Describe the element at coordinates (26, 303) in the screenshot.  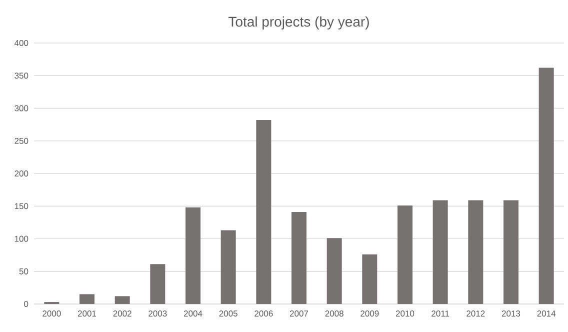
I see `y-tick-label: 0` at that location.